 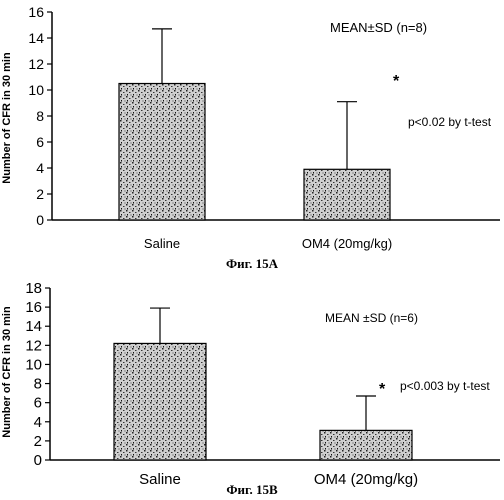 What do you see at coordinates (382, 389) in the screenshot?
I see `chart-b-significance-star: *` at bounding box center [382, 389].